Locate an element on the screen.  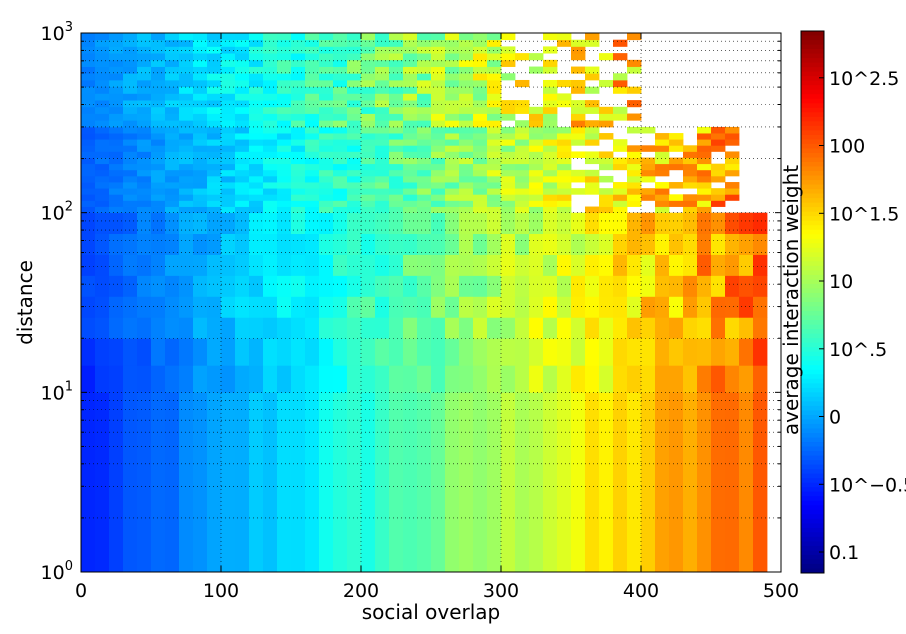
colorbar is located at coordinates (812, 302).